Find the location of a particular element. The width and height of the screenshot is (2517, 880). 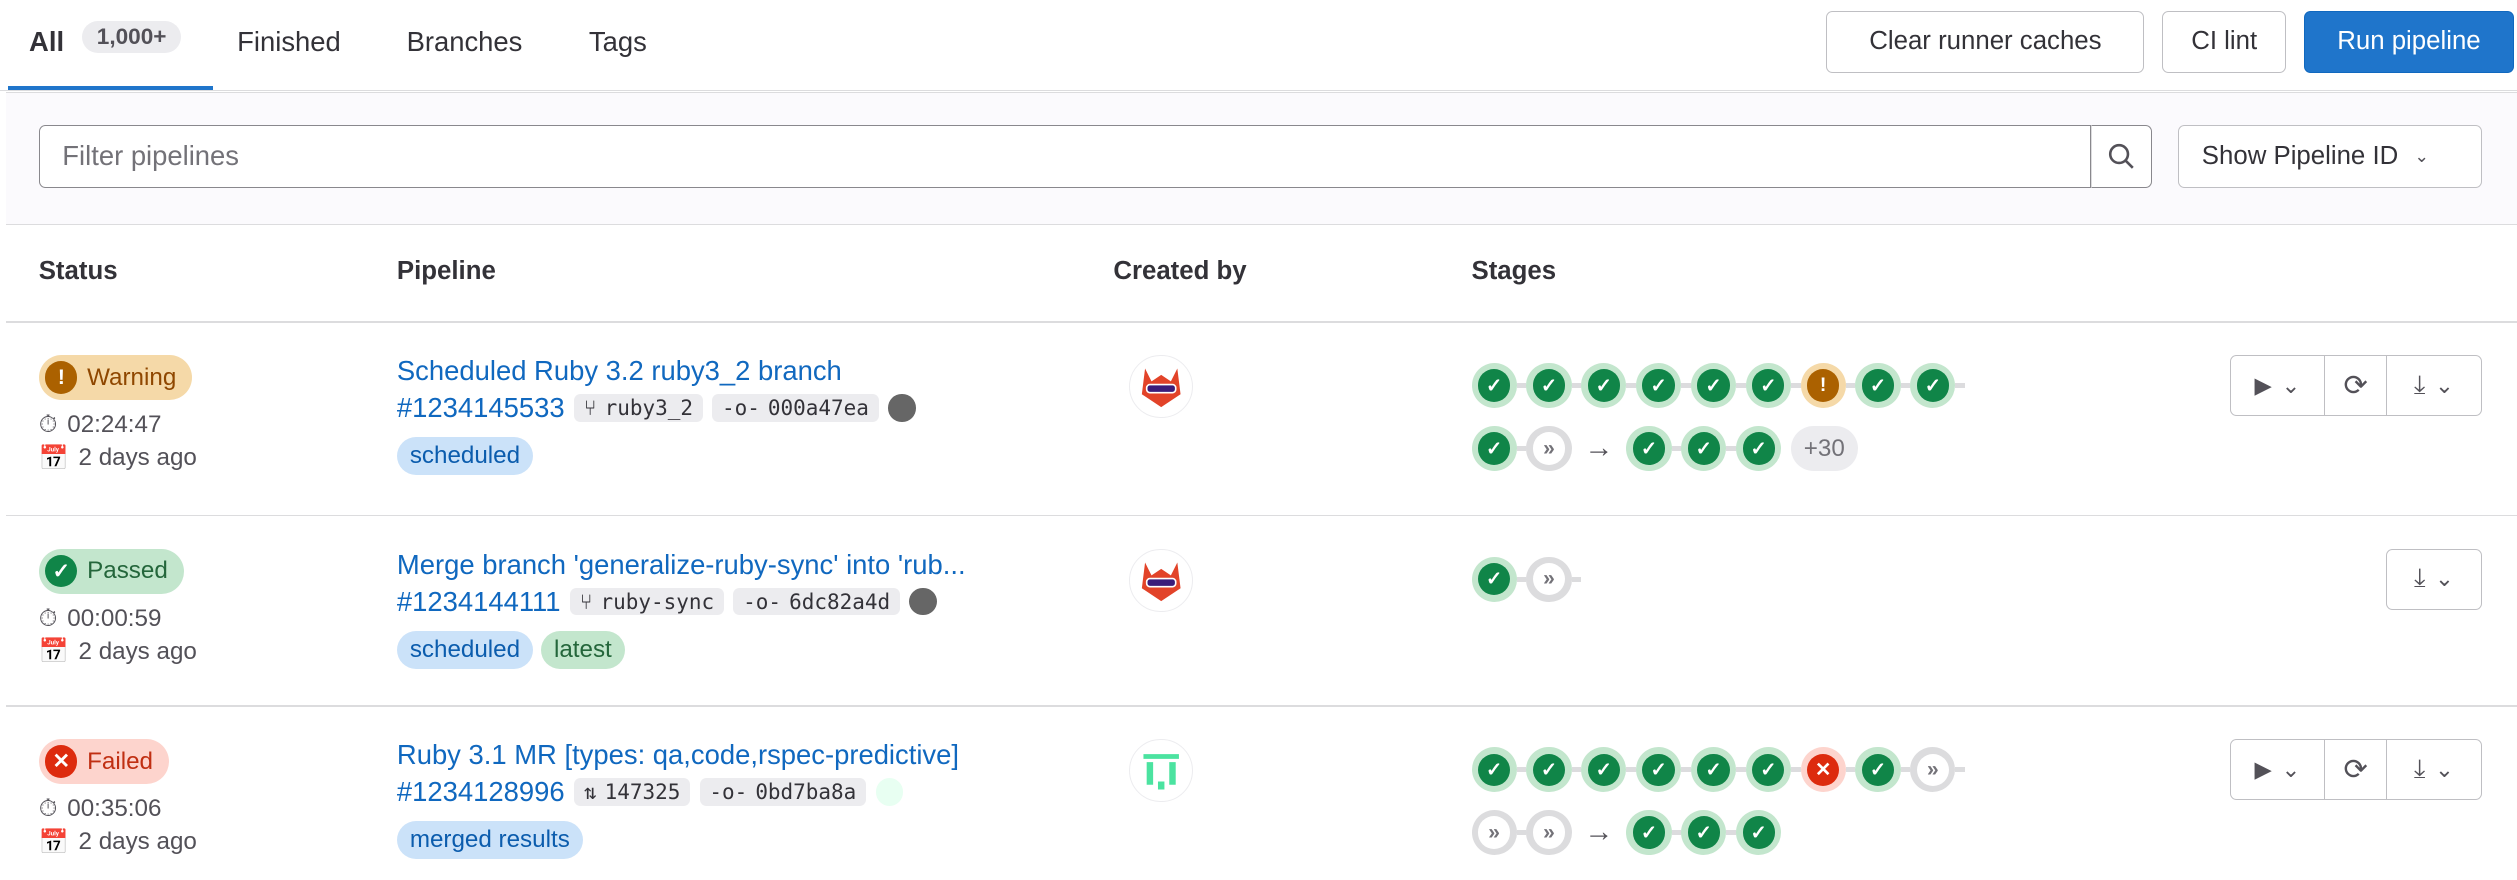

pipeline-id-link: #1234144111 is located at coordinates (478, 601).